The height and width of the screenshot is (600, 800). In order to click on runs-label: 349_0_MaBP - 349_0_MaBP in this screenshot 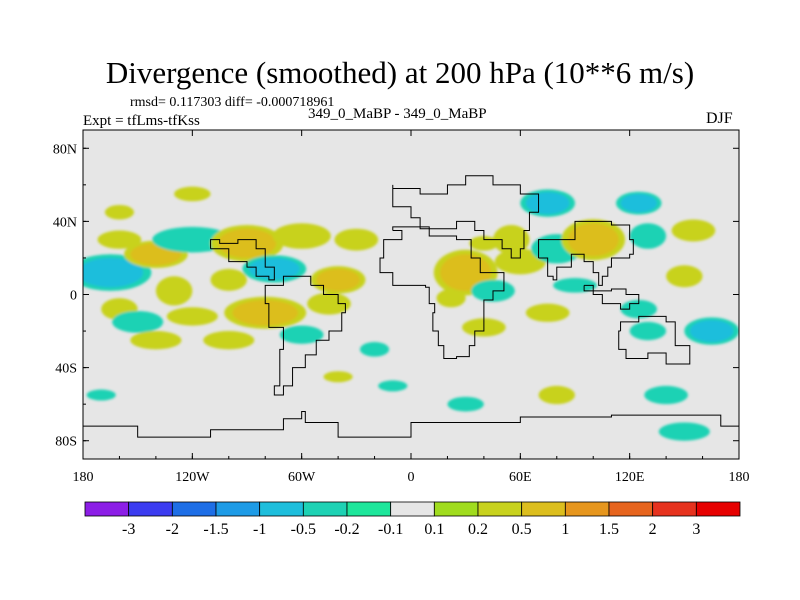, I will do `click(397, 114)`.